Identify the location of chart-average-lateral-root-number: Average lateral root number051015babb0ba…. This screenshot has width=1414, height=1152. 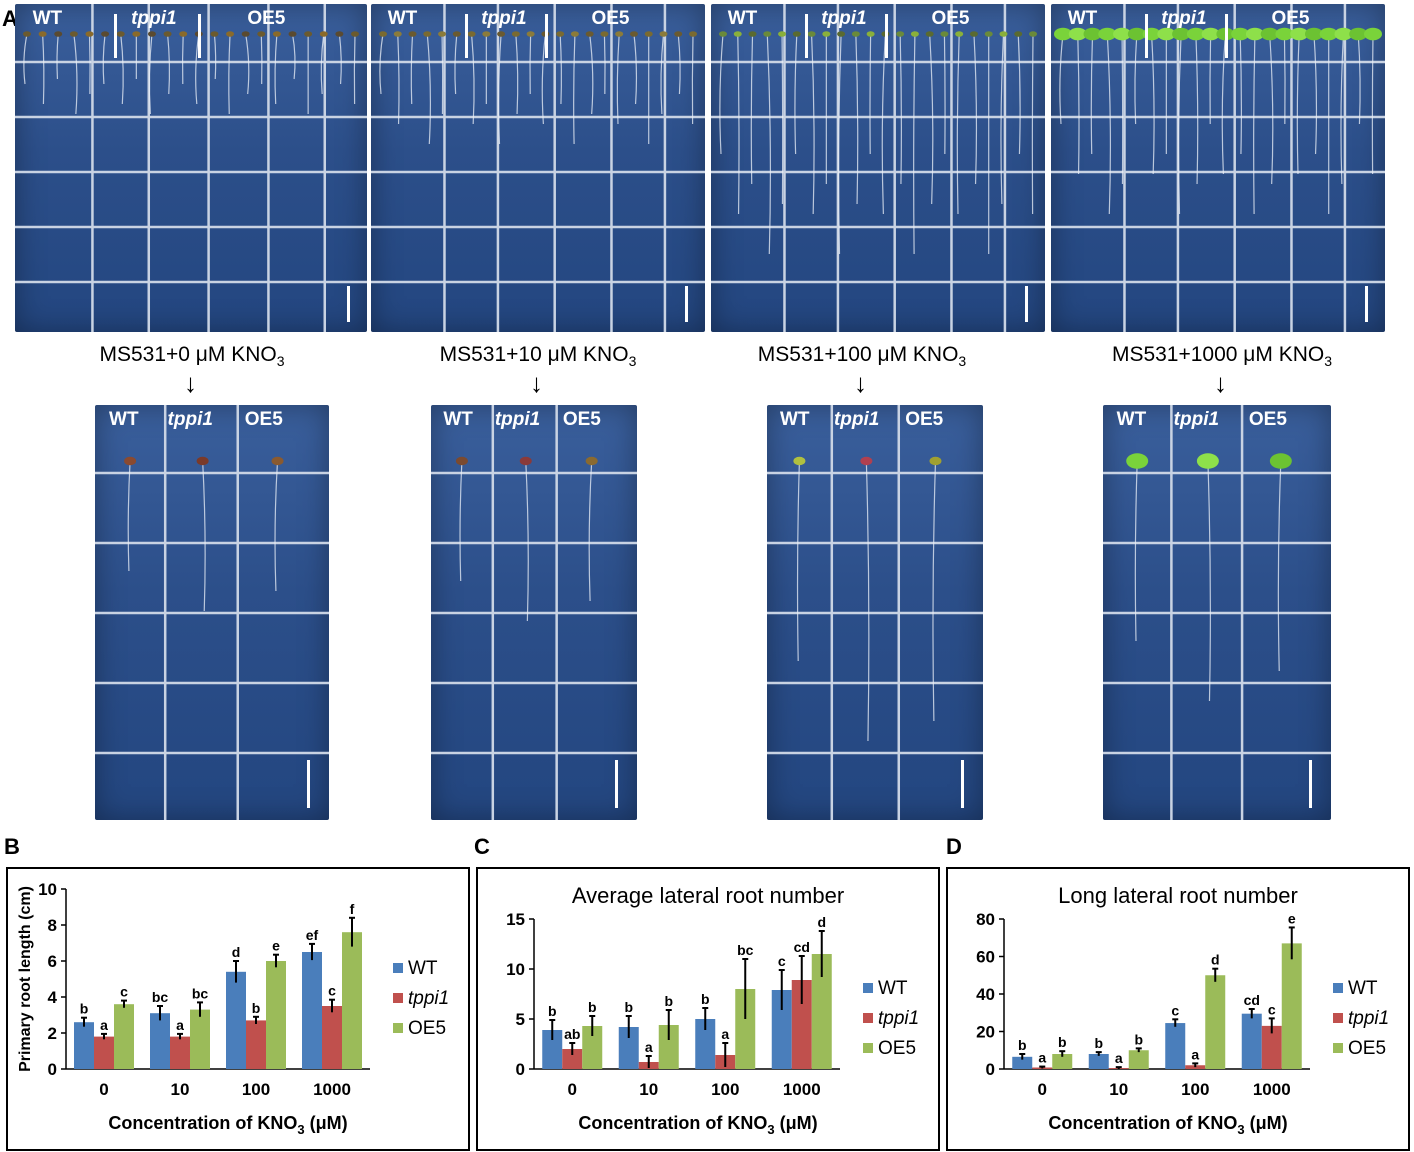
(712, 1010).